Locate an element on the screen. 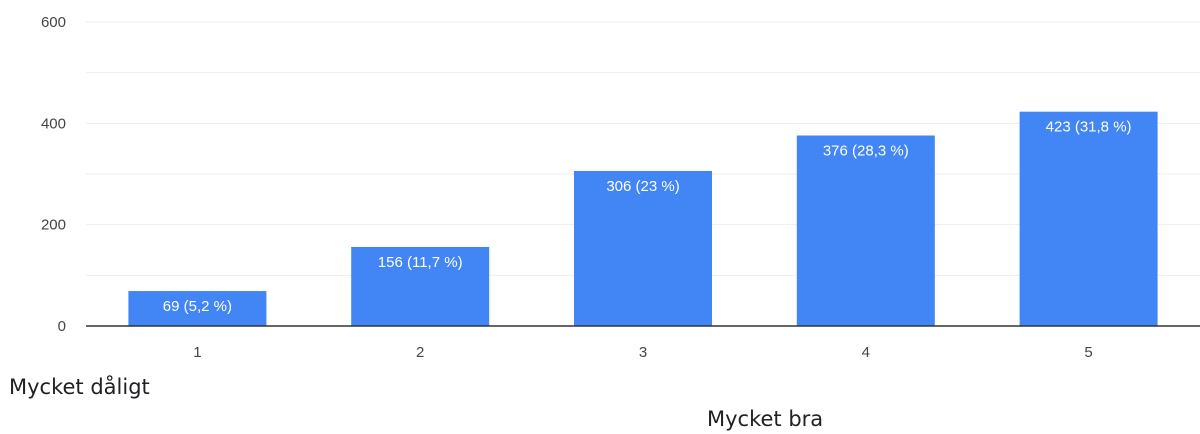 This screenshot has height=434, width=1200. scale-low-label: Mycket dåligt is located at coordinates (79, 387).